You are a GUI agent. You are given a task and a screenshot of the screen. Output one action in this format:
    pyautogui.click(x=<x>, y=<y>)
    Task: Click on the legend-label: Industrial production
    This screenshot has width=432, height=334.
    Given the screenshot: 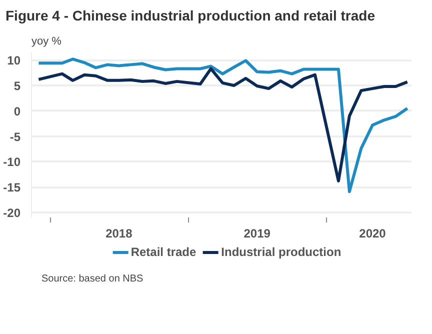 What is the action you would take?
    pyautogui.click(x=281, y=252)
    